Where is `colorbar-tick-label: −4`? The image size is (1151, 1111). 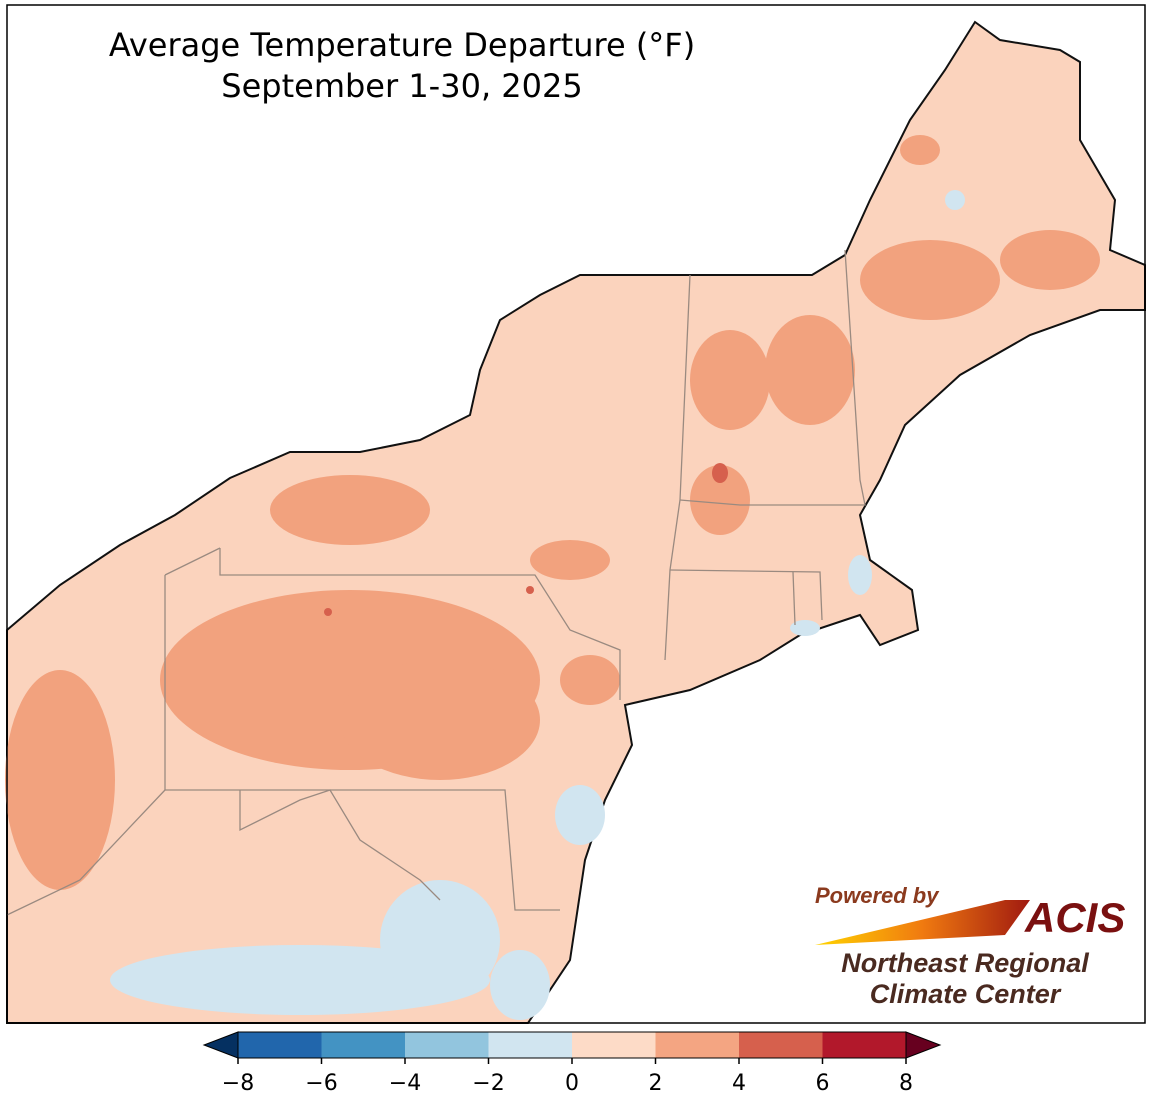
colorbar-tick-label: −4 is located at coordinates (405, 1083).